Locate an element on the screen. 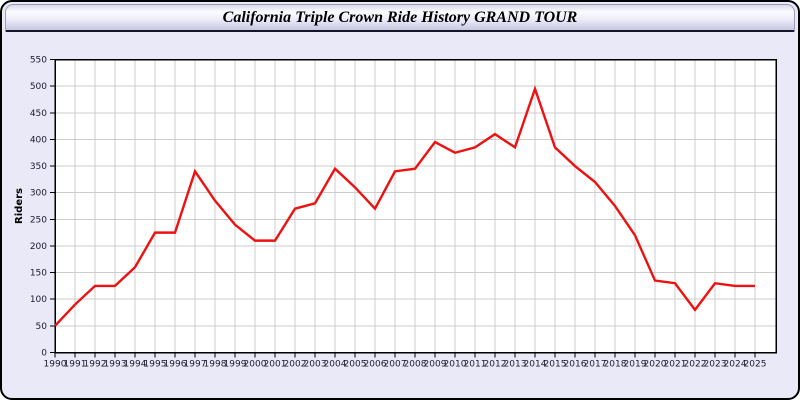 This screenshot has height=400, width=800. x-tick-label: 2006 is located at coordinates (375, 365).